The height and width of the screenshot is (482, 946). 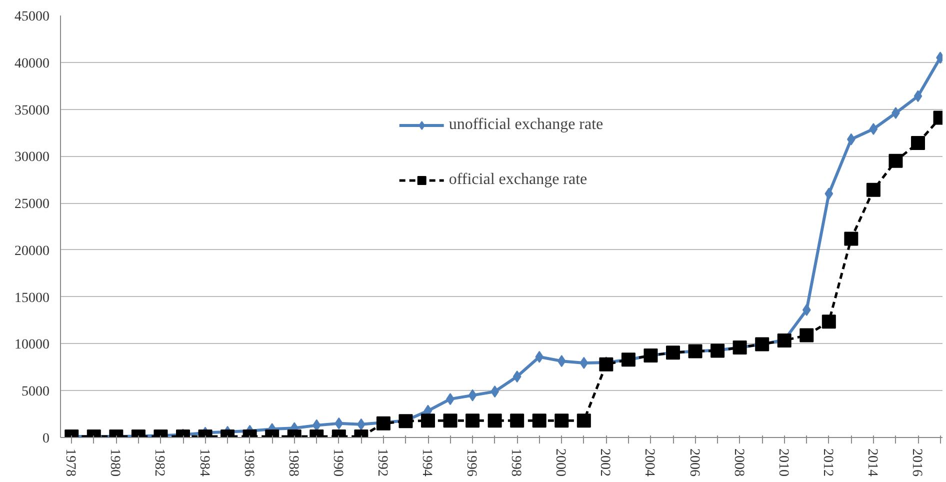 I want to click on x-tick-label: 2016, so click(x=916, y=462).